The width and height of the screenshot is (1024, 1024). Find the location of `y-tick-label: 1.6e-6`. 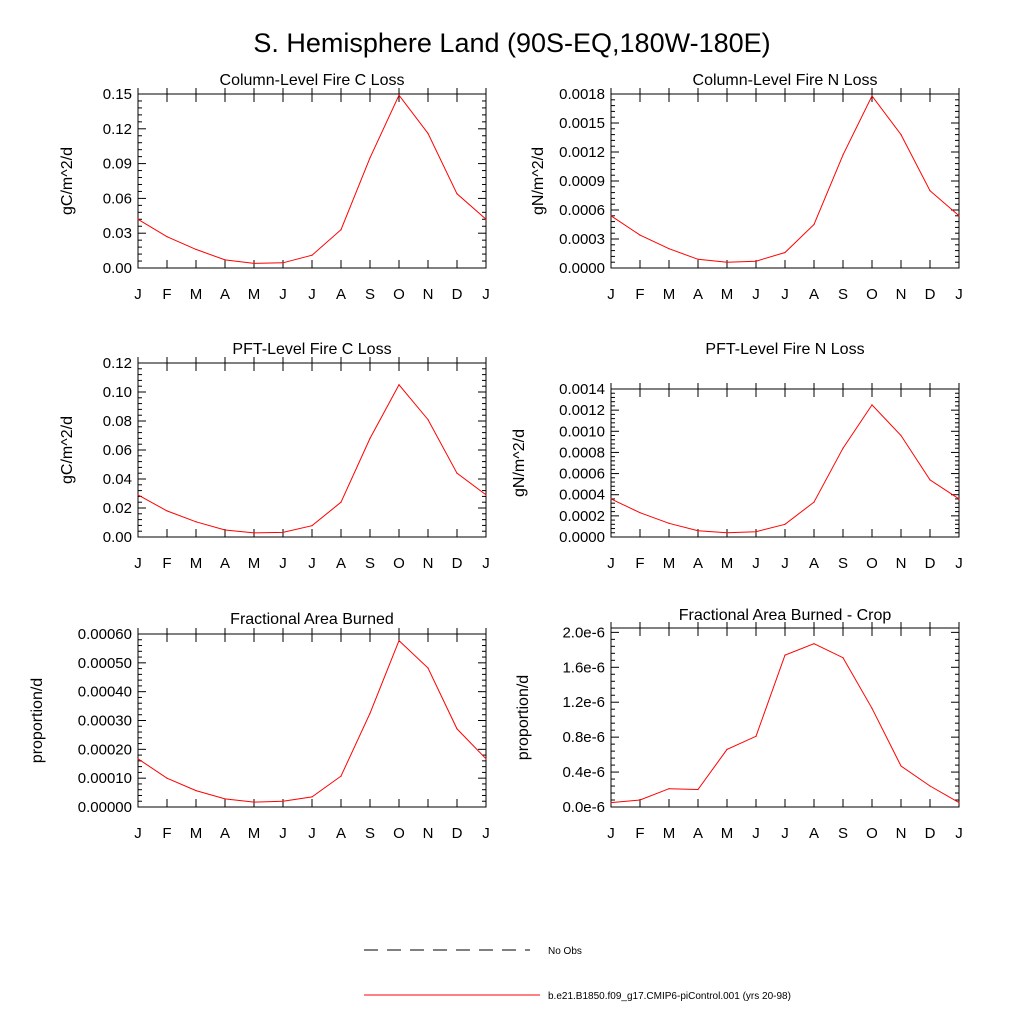

y-tick-label: 1.6e-6 is located at coordinates (583, 667).